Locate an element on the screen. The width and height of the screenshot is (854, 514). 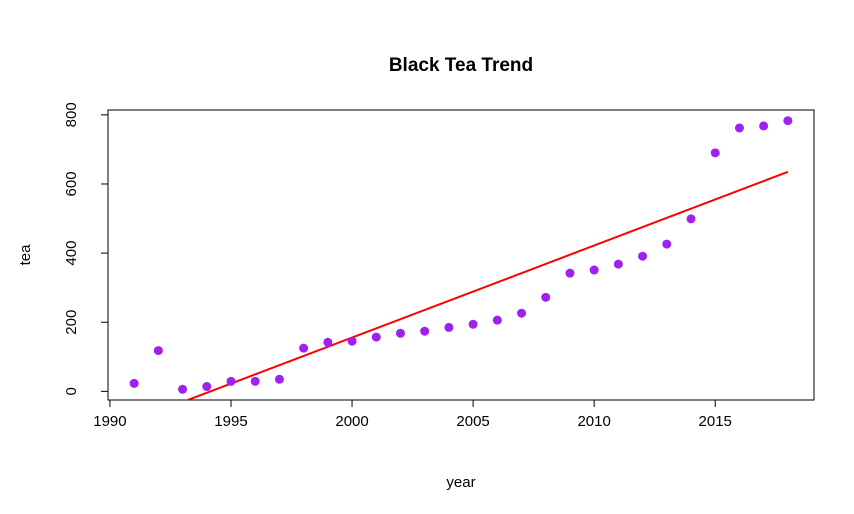
x-tick-label: 2005 is located at coordinates (472, 421).